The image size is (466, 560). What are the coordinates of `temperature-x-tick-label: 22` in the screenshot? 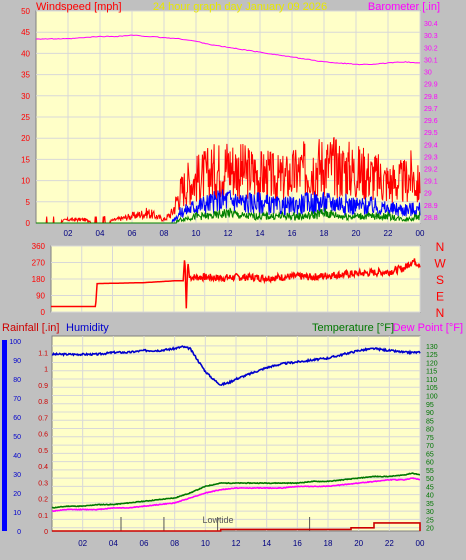 It's located at (389, 543).